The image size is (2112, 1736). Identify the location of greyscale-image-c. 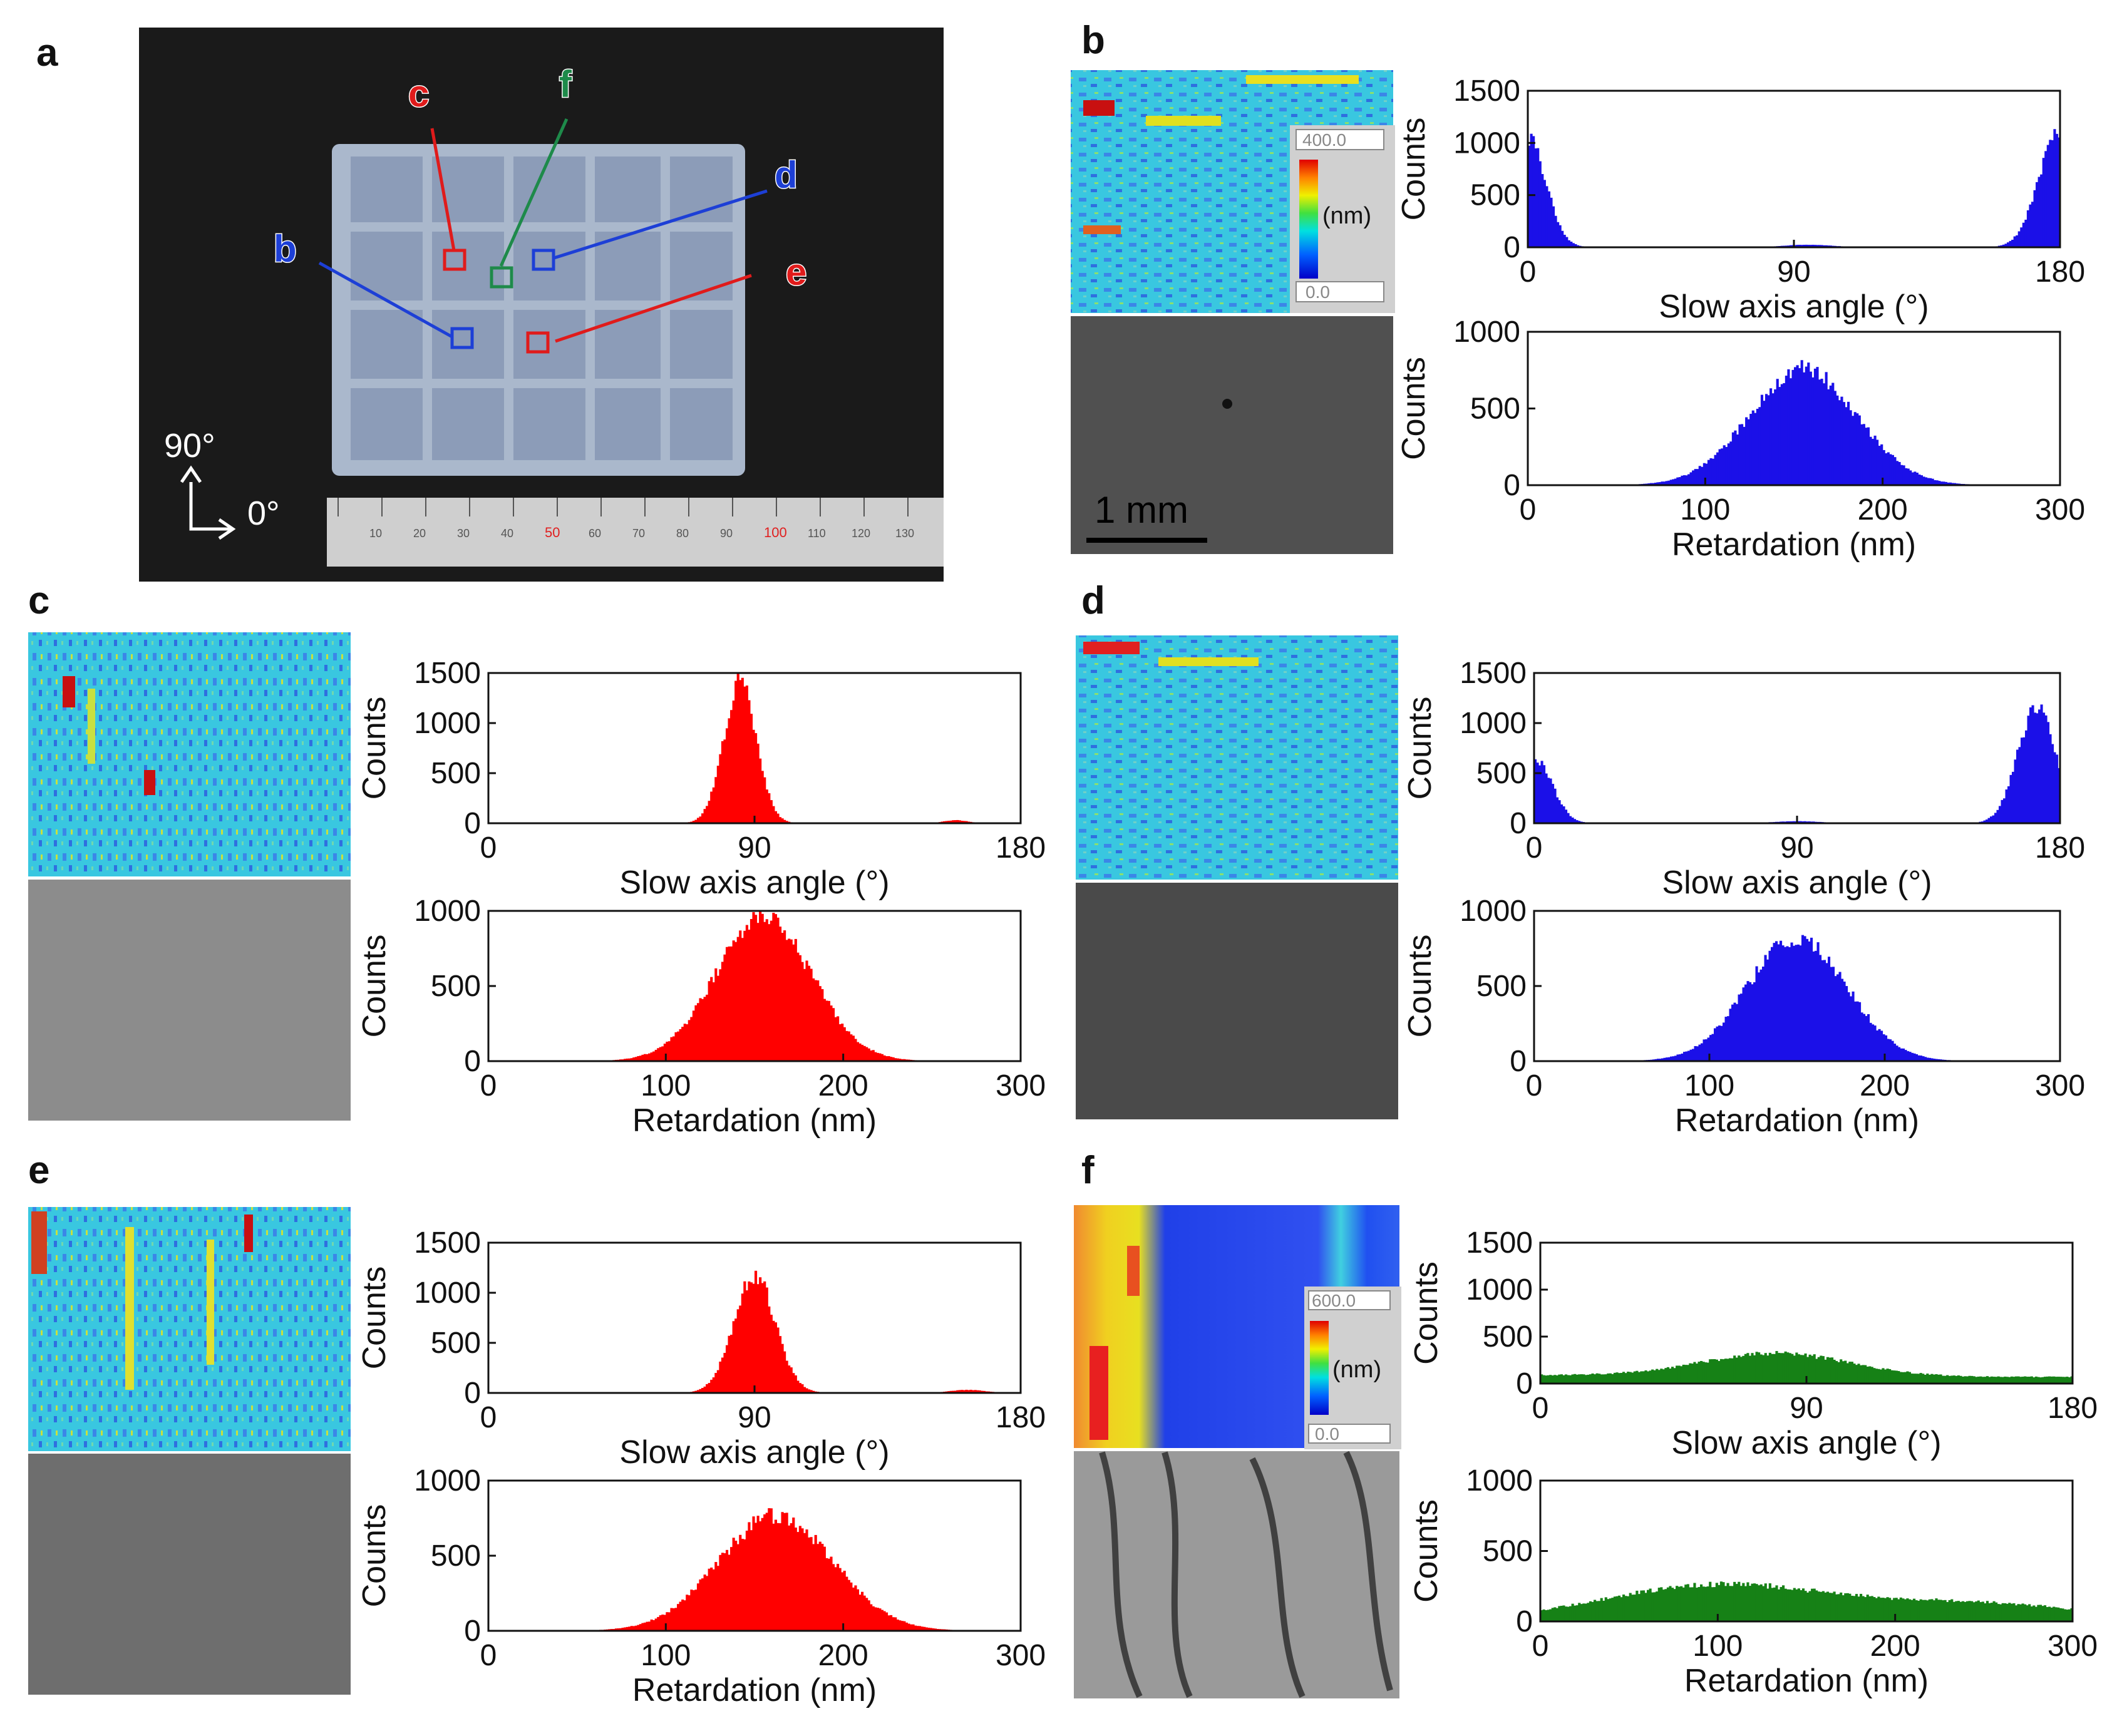
(190, 1000).